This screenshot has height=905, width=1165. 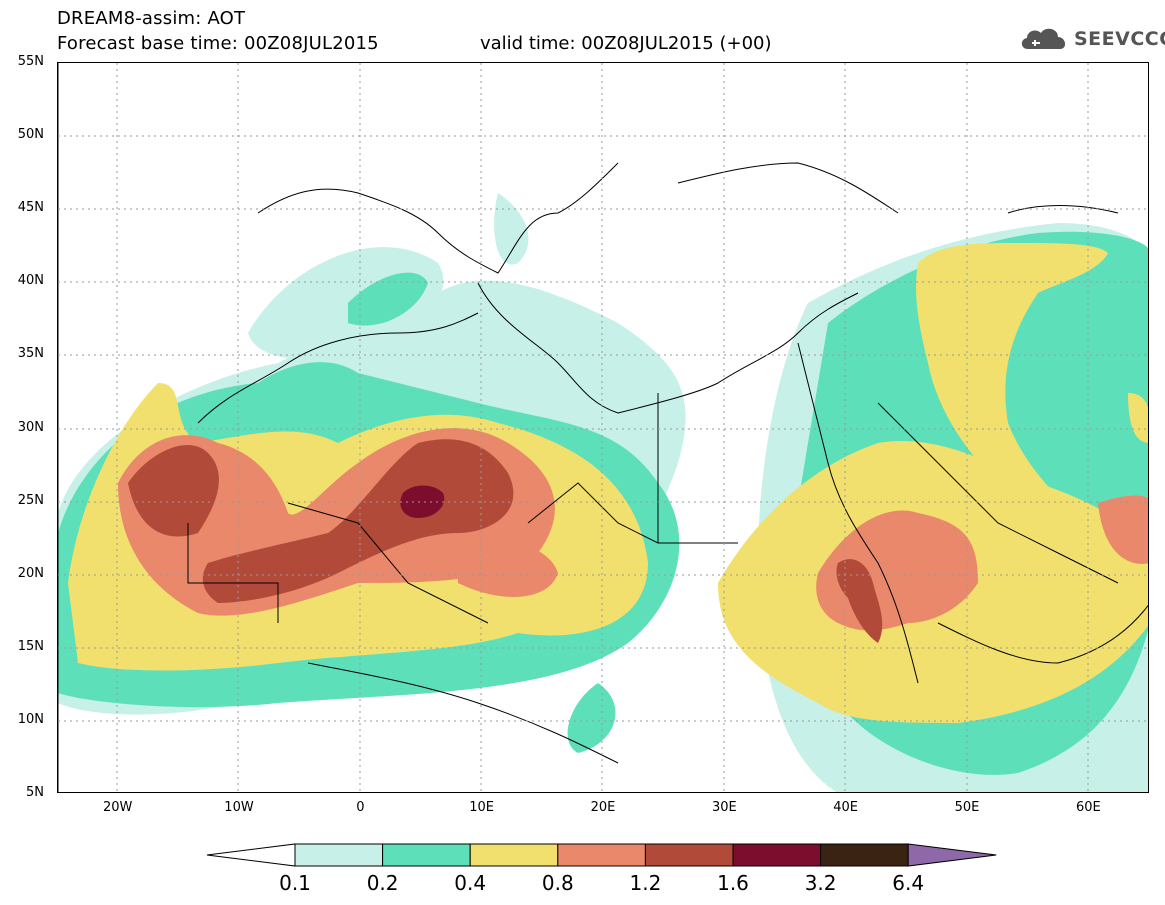 What do you see at coordinates (1088, 807) in the screenshot?
I see `lon-tick-label: 60E` at bounding box center [1088, 807].